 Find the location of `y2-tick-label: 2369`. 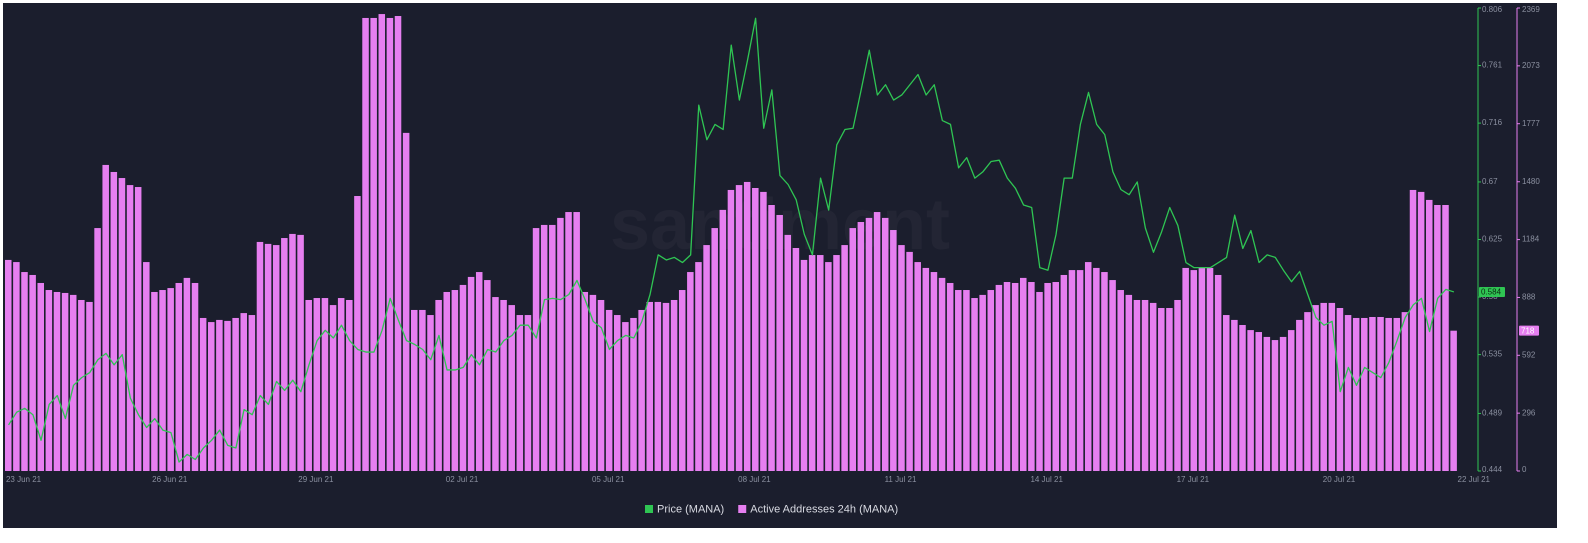

y2-tick-label: 2369 is located at coordinates (1531, 9).